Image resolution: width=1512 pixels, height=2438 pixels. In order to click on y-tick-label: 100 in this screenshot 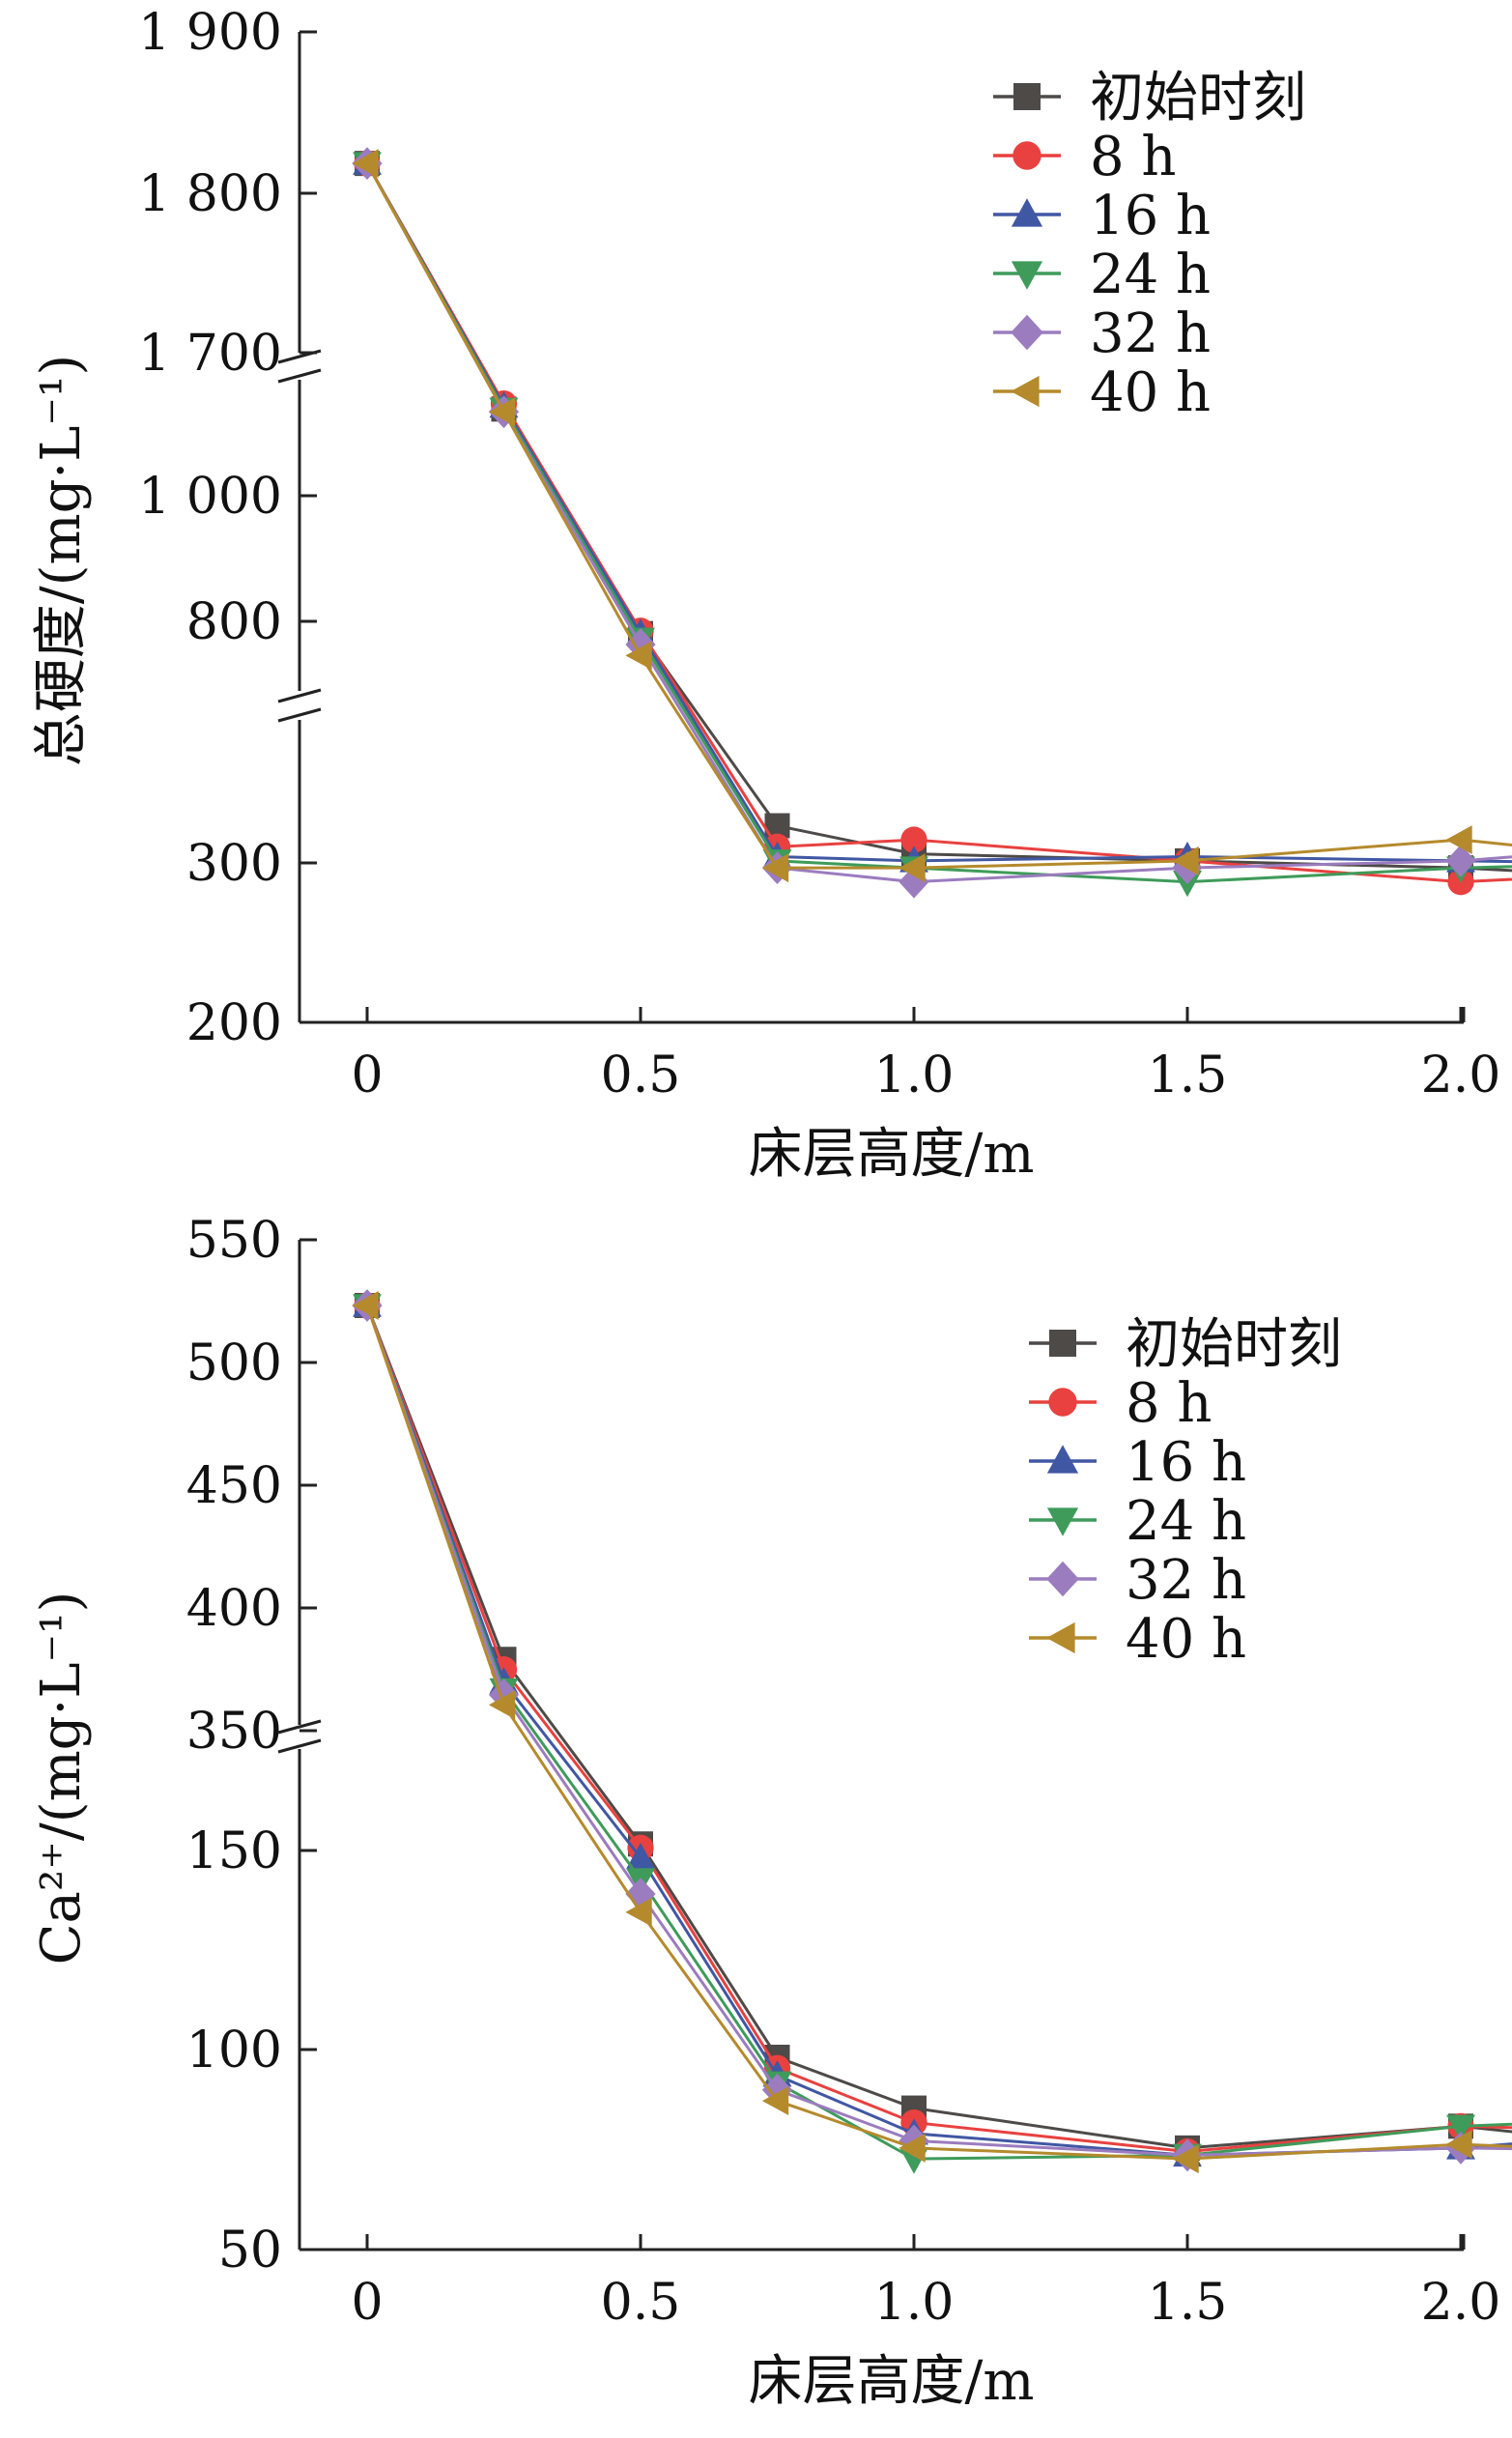, I will do `click(234, 2050)`.